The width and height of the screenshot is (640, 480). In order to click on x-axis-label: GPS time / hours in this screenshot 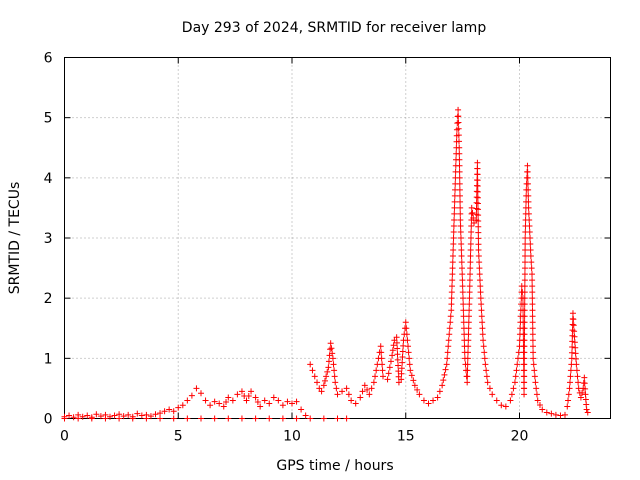, I will do `click(334, 466)`.